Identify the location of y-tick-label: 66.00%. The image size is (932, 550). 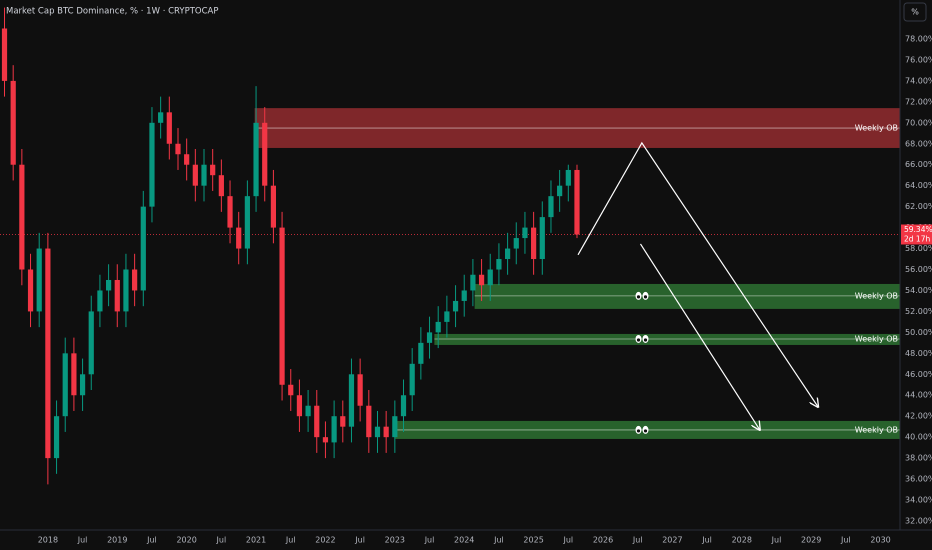
(918, 164).